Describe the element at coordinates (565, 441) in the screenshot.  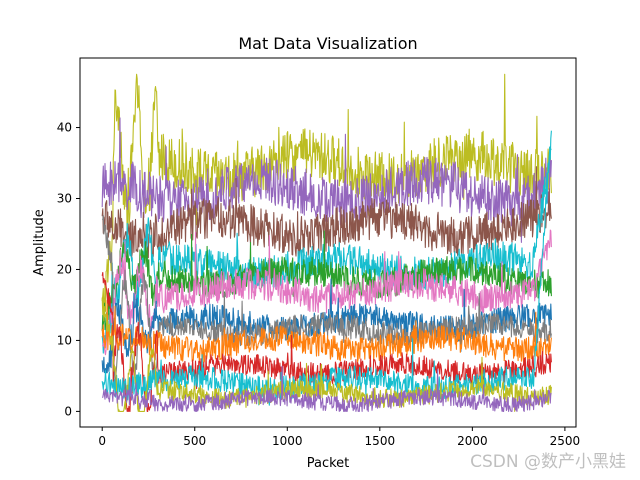
I see `x-tick-label: 2500` at that location.